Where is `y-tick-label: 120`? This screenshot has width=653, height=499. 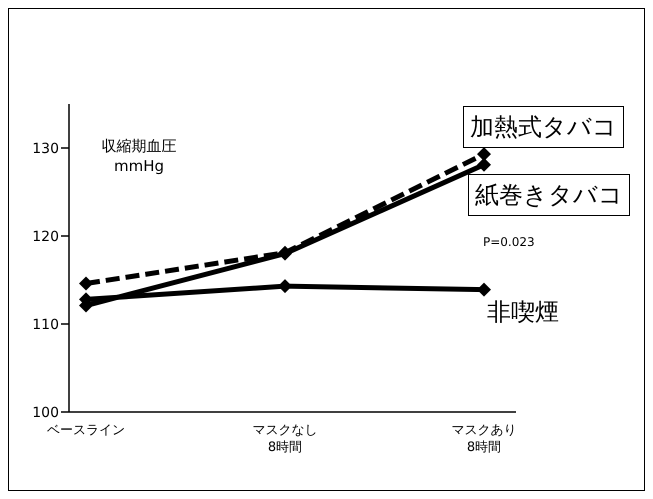
y-tick-label: 120 is located at coordinates (45, 236).